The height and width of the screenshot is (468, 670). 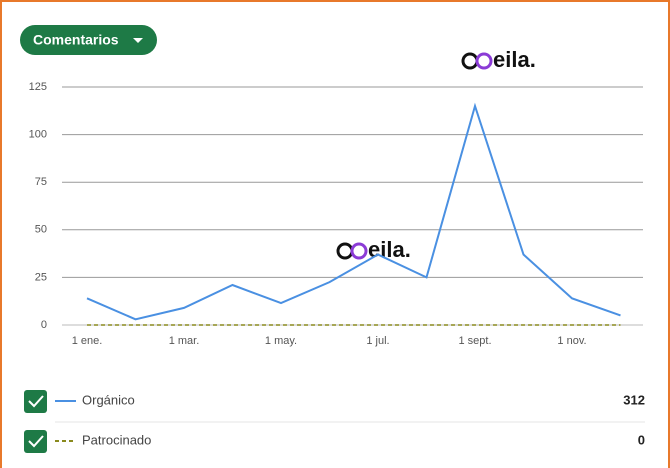 I want to click on y-tick-label: 125, so click(x=38, y=87).